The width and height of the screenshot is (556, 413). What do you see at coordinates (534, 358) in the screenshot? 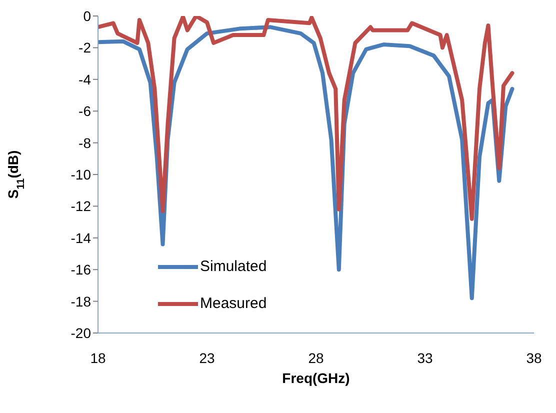
I see `x-tick-label: 38` at bounding box center [534, 358].